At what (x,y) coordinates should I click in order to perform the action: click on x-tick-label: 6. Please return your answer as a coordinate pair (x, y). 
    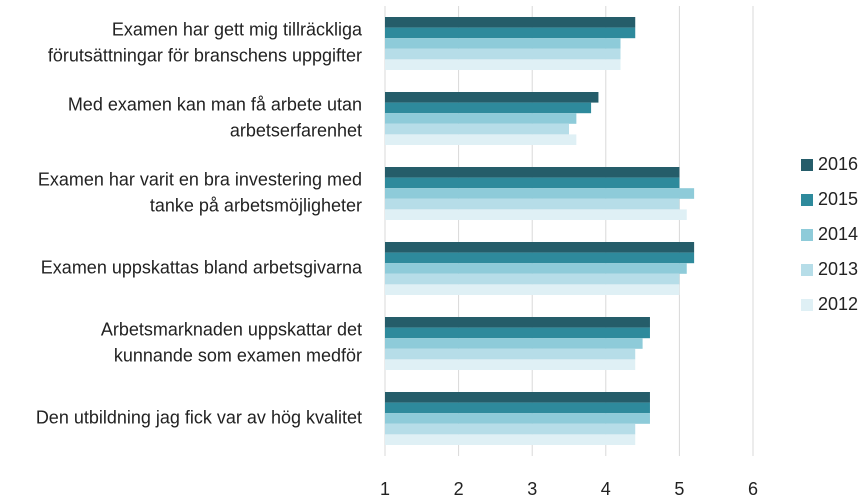
    Looking at the image, I should click on (753, 489).